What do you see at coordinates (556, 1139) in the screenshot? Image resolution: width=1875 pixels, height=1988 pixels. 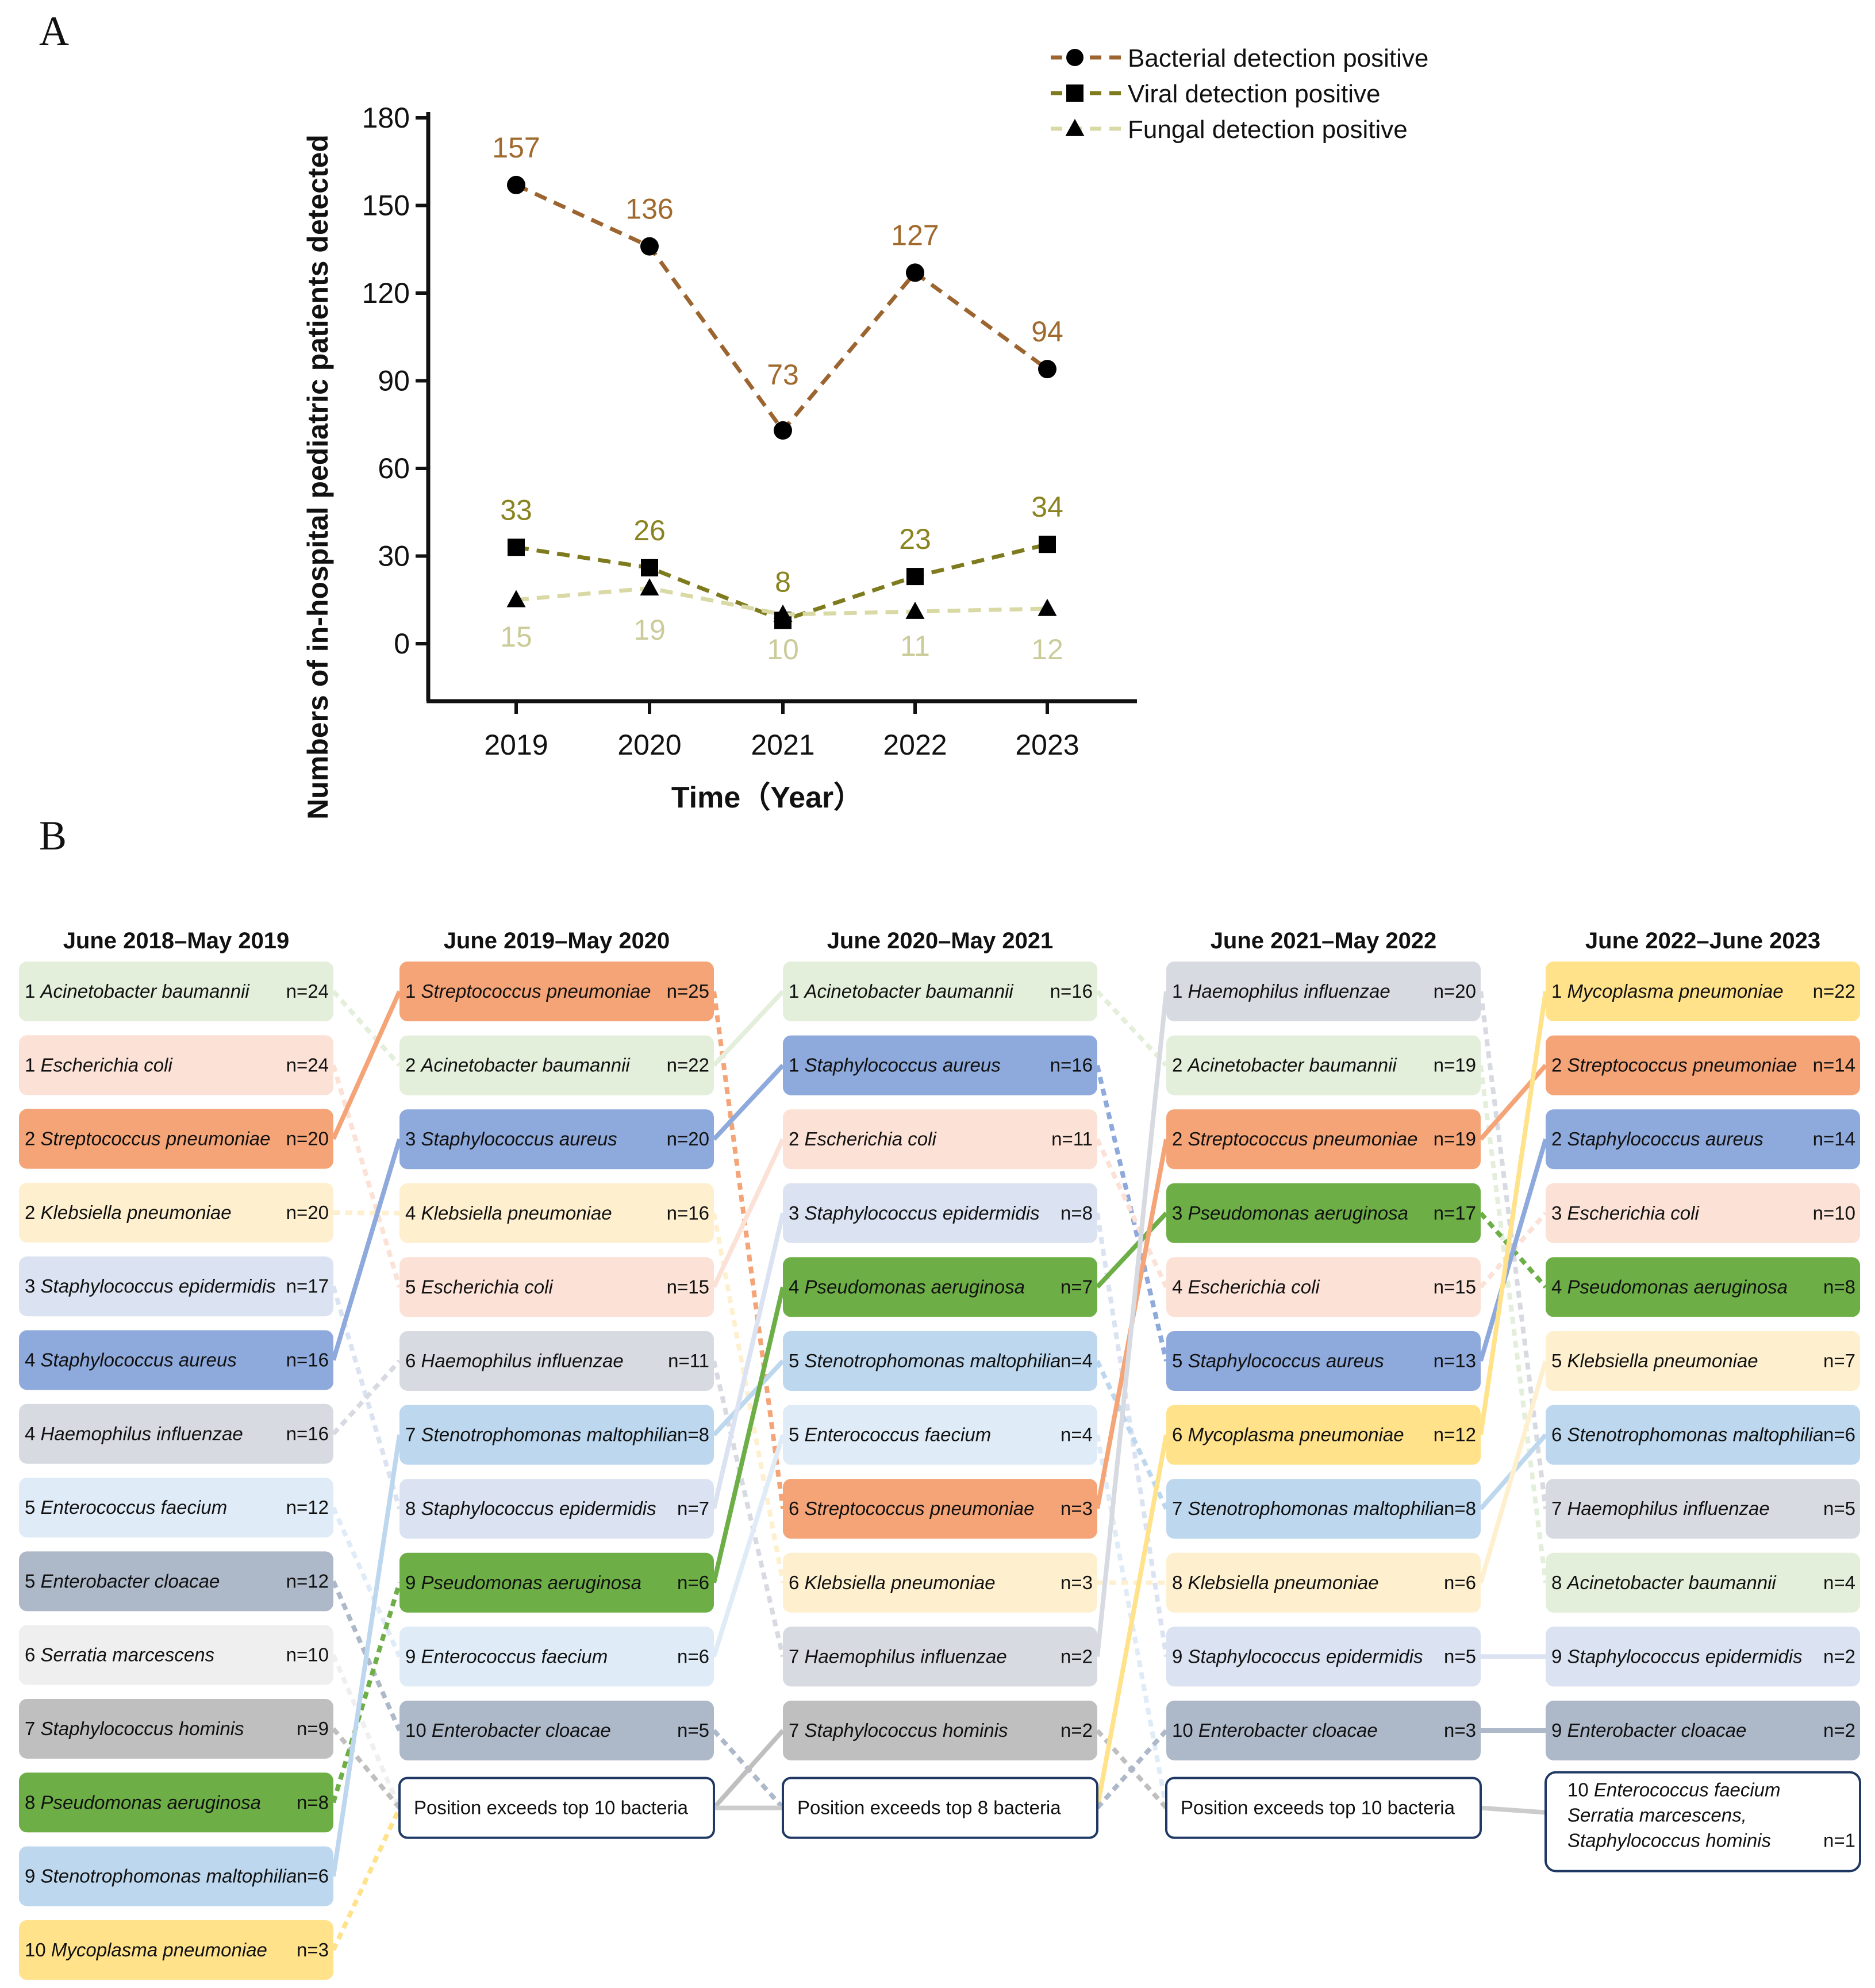 I see `rank-item: 3 Staphylococcus aureus n=20` at bounding box center [556, 1139].